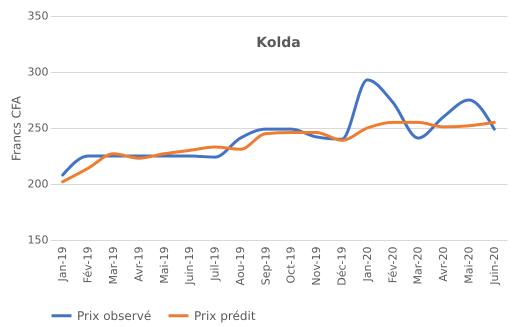 This screenshot has width=522, height=327. Describe the element at coordinates (469, 265) in the screenshot. I see `x-tick-label: Mai-20` at that location.